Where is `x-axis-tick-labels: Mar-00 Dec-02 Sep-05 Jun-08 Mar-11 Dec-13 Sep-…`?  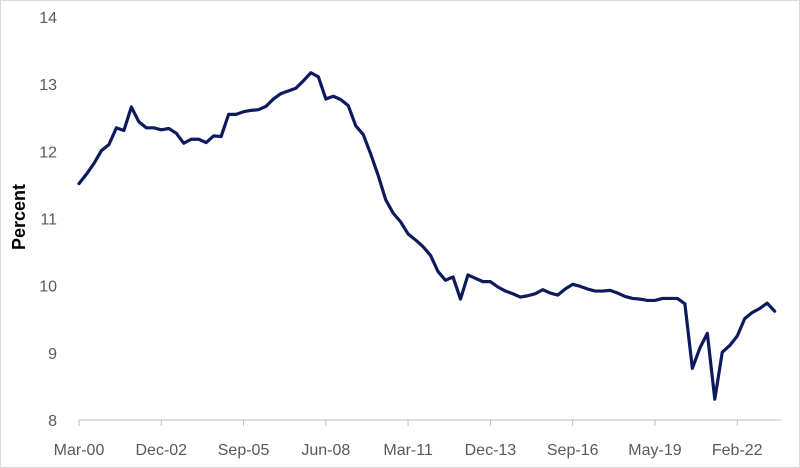 x-axis-tick-labels: Mar-00 Dec-02 Sep-05 Jun-08 Mar-11 Dec-13 Sep-… is located at coordinates (408, 439).